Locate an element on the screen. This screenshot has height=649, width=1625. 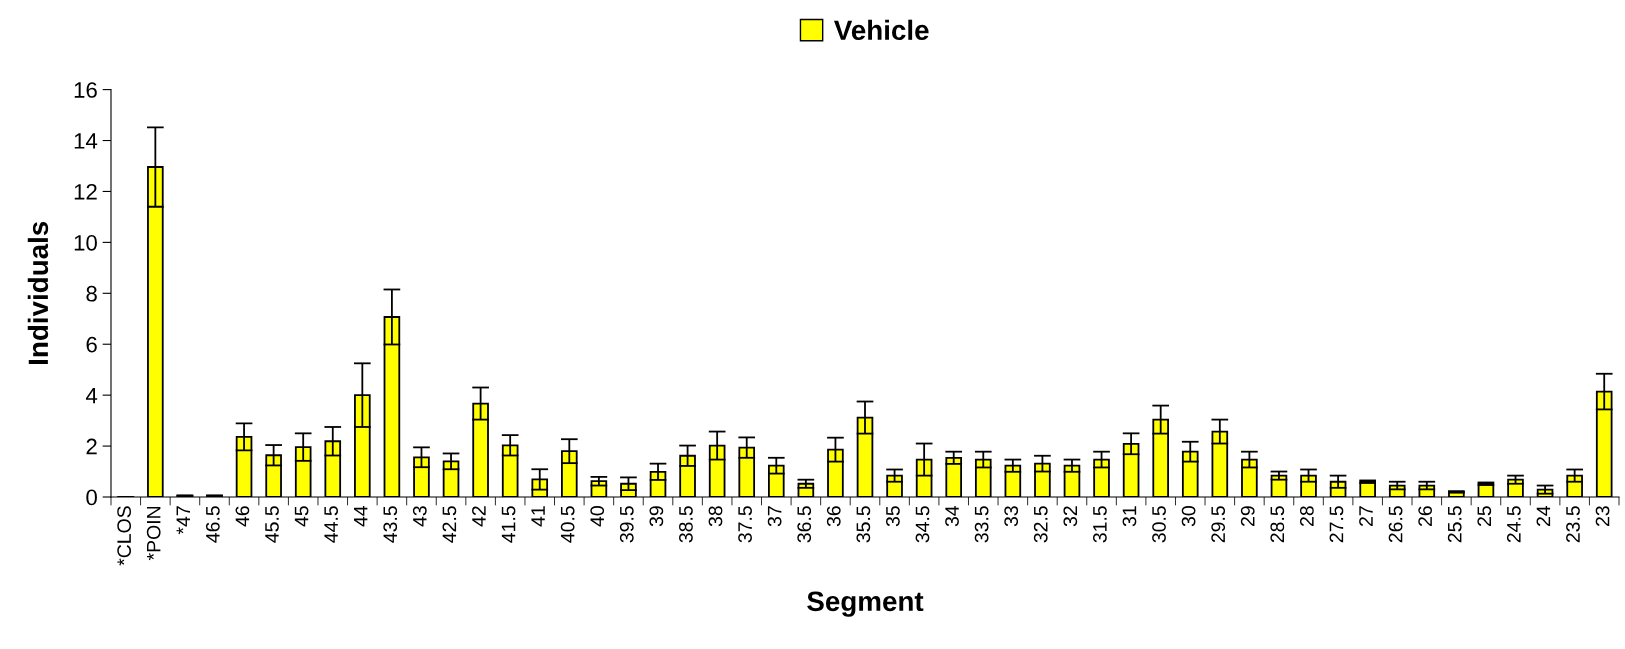
x-tick-label: 40.5 is located at coordinates (567, 524).